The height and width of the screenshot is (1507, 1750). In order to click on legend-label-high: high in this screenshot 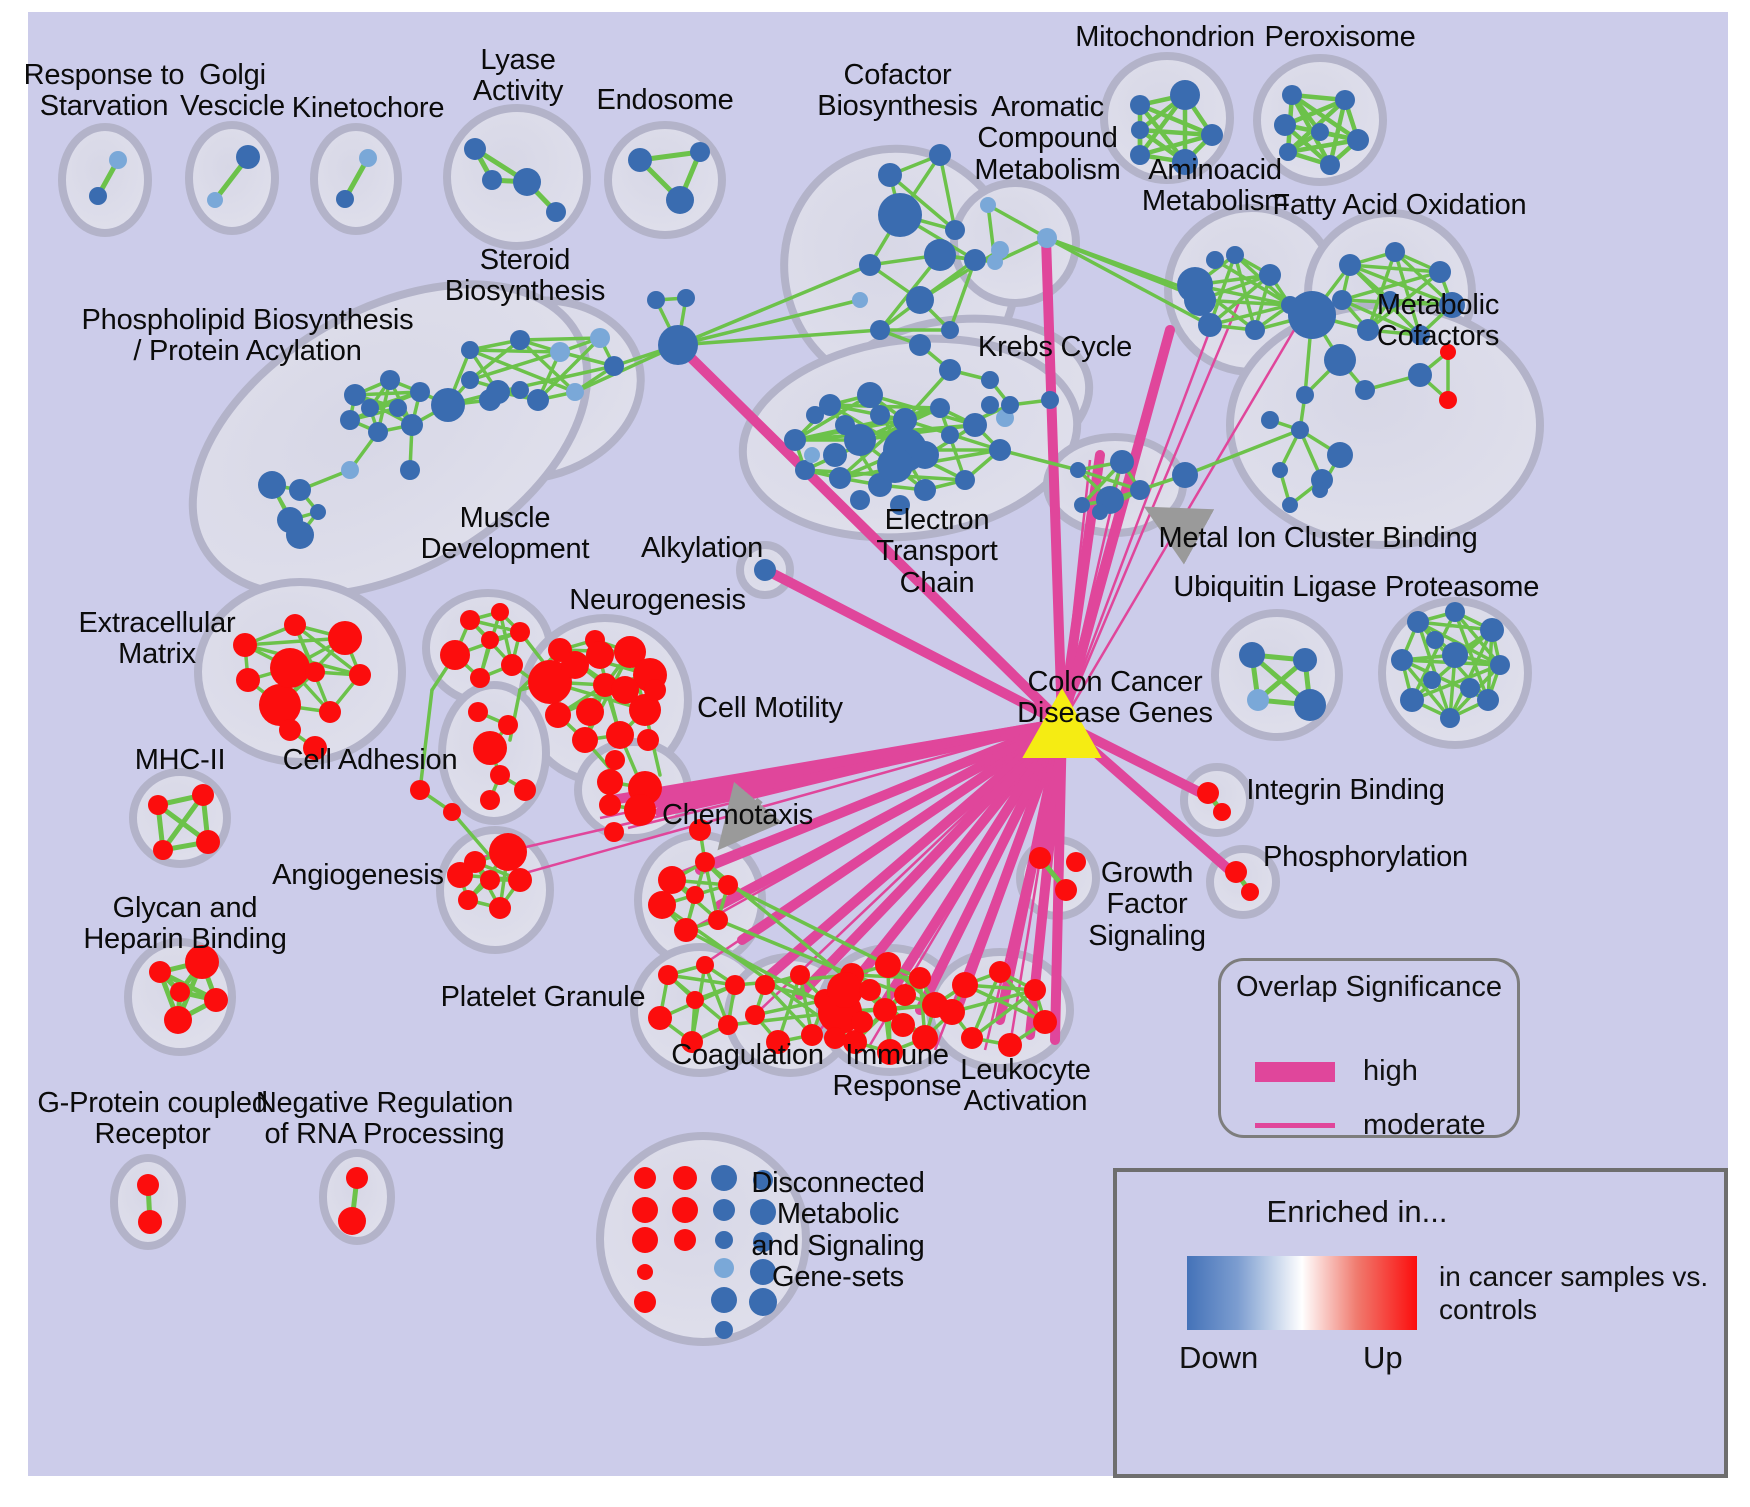, I will do `click(1390, 1071)`.